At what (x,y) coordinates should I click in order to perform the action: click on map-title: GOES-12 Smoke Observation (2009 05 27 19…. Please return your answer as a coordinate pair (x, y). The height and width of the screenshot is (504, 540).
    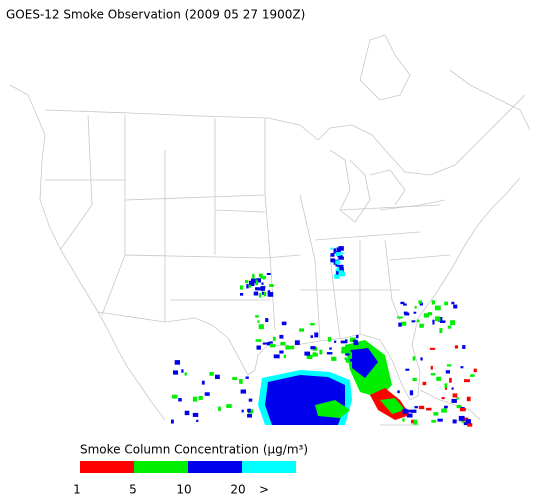
    Looking at the image, I should click on (155, 15).